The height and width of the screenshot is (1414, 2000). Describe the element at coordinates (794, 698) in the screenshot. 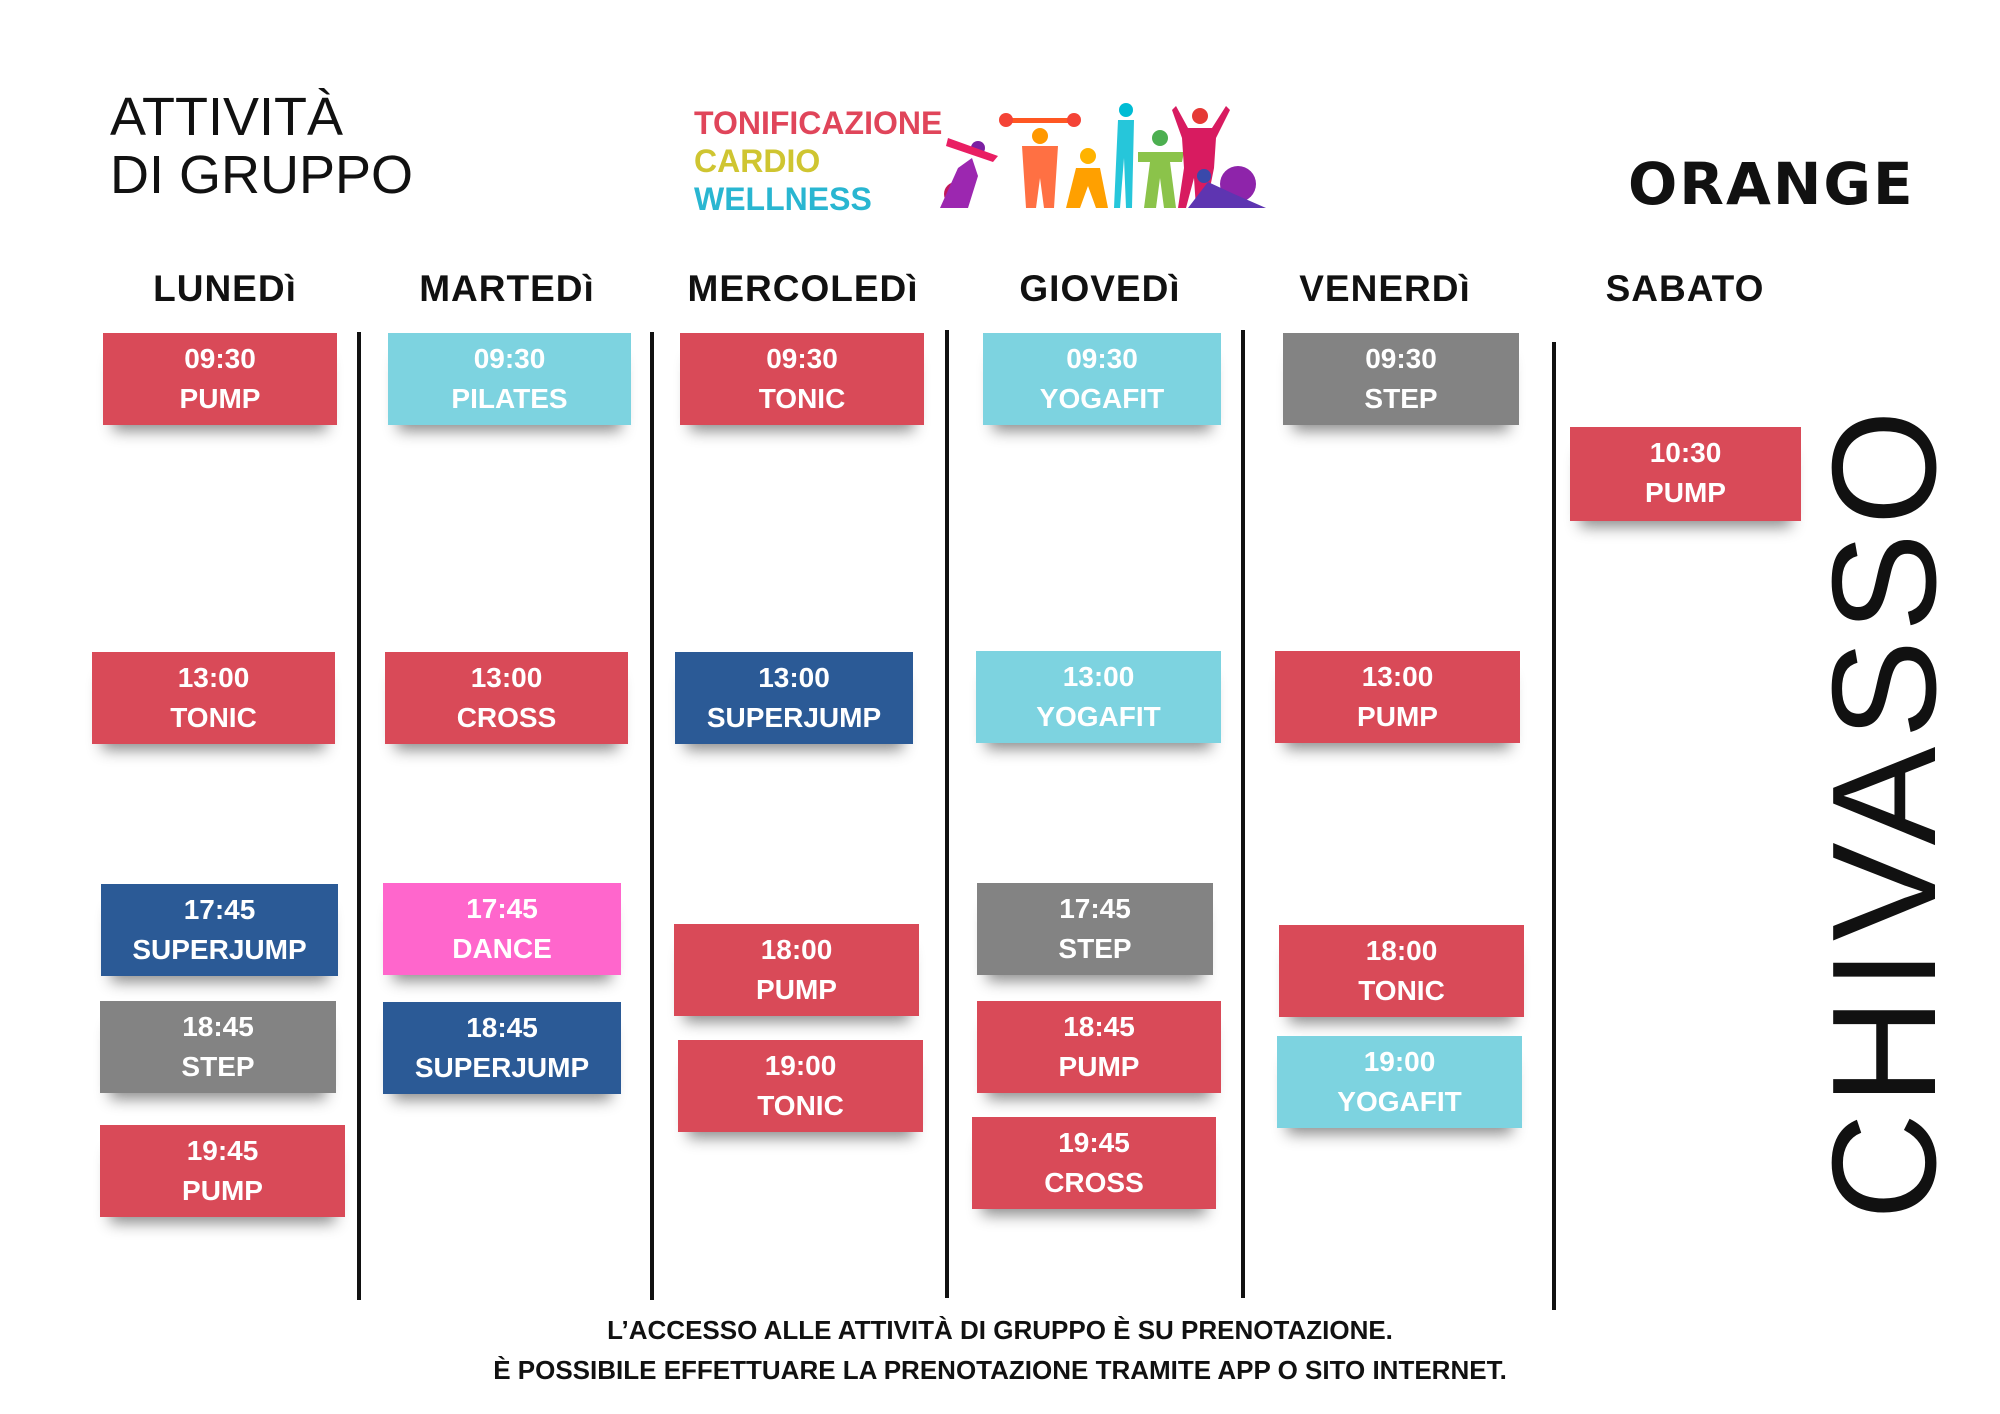

I see `class-card: 13:00 SUPERJUMP` at that location.